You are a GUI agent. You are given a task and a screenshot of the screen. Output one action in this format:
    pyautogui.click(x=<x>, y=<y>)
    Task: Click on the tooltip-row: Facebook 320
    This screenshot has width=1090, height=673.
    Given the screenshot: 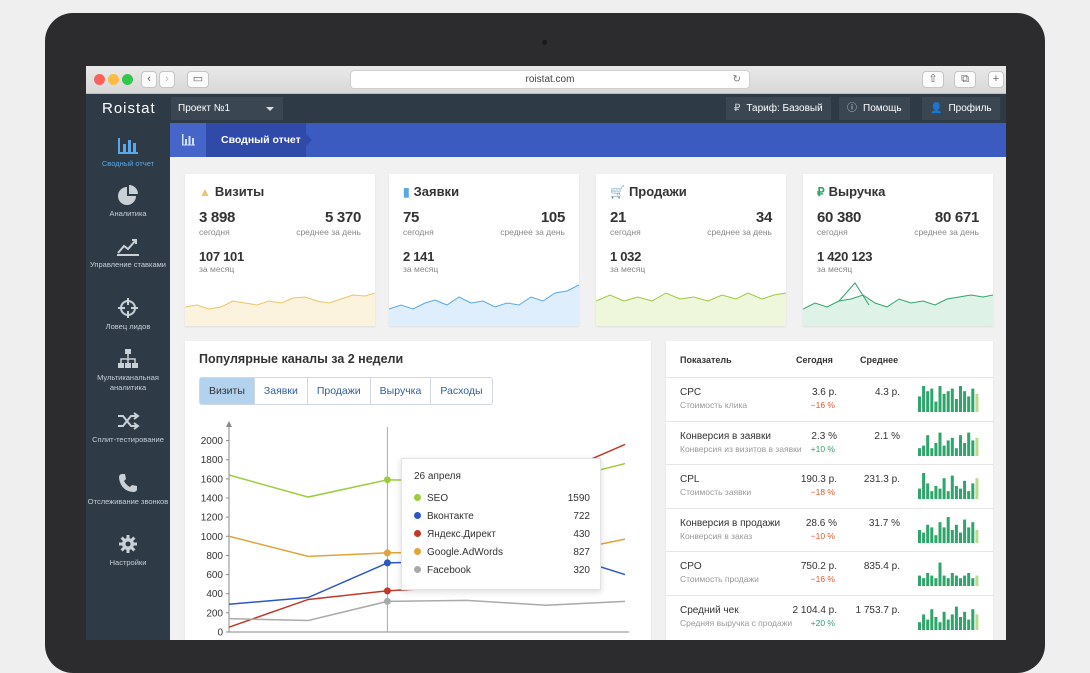 What is the action you would take?
    pyautogui.click(x=502, y=572)
    